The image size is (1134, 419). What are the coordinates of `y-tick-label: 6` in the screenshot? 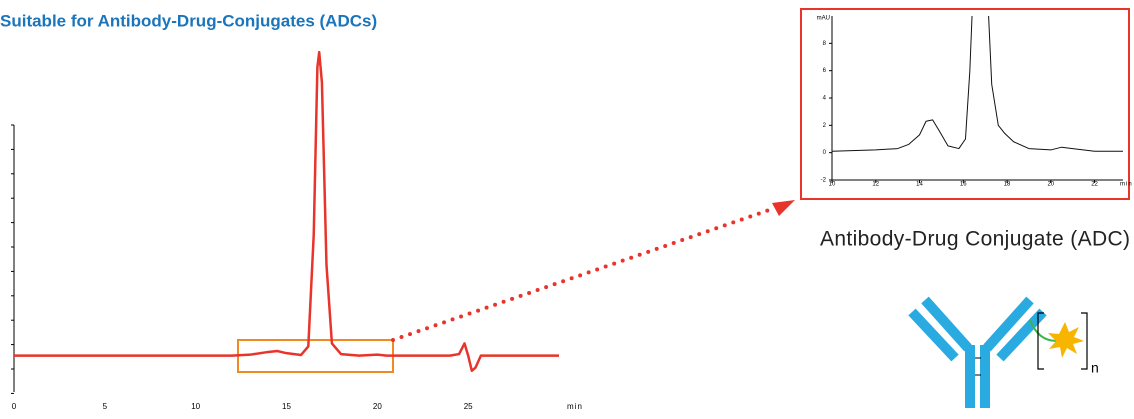 It's located at (825, 71).